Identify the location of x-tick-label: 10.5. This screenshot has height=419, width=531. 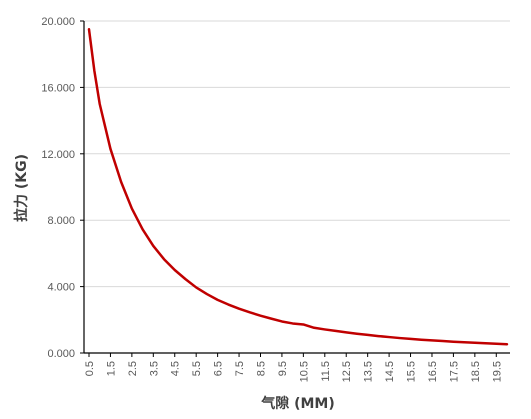
(304, 371).